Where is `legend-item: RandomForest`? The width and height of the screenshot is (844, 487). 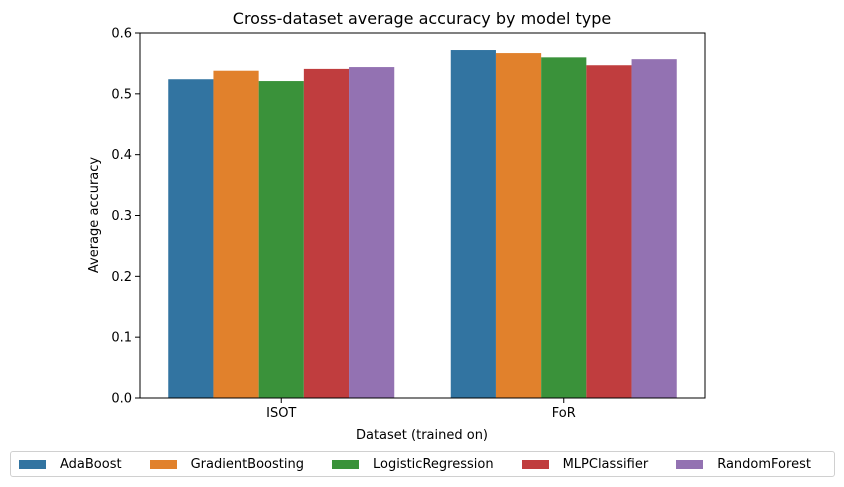 legend-item: RandomForest is located at coordinates (743, 464).